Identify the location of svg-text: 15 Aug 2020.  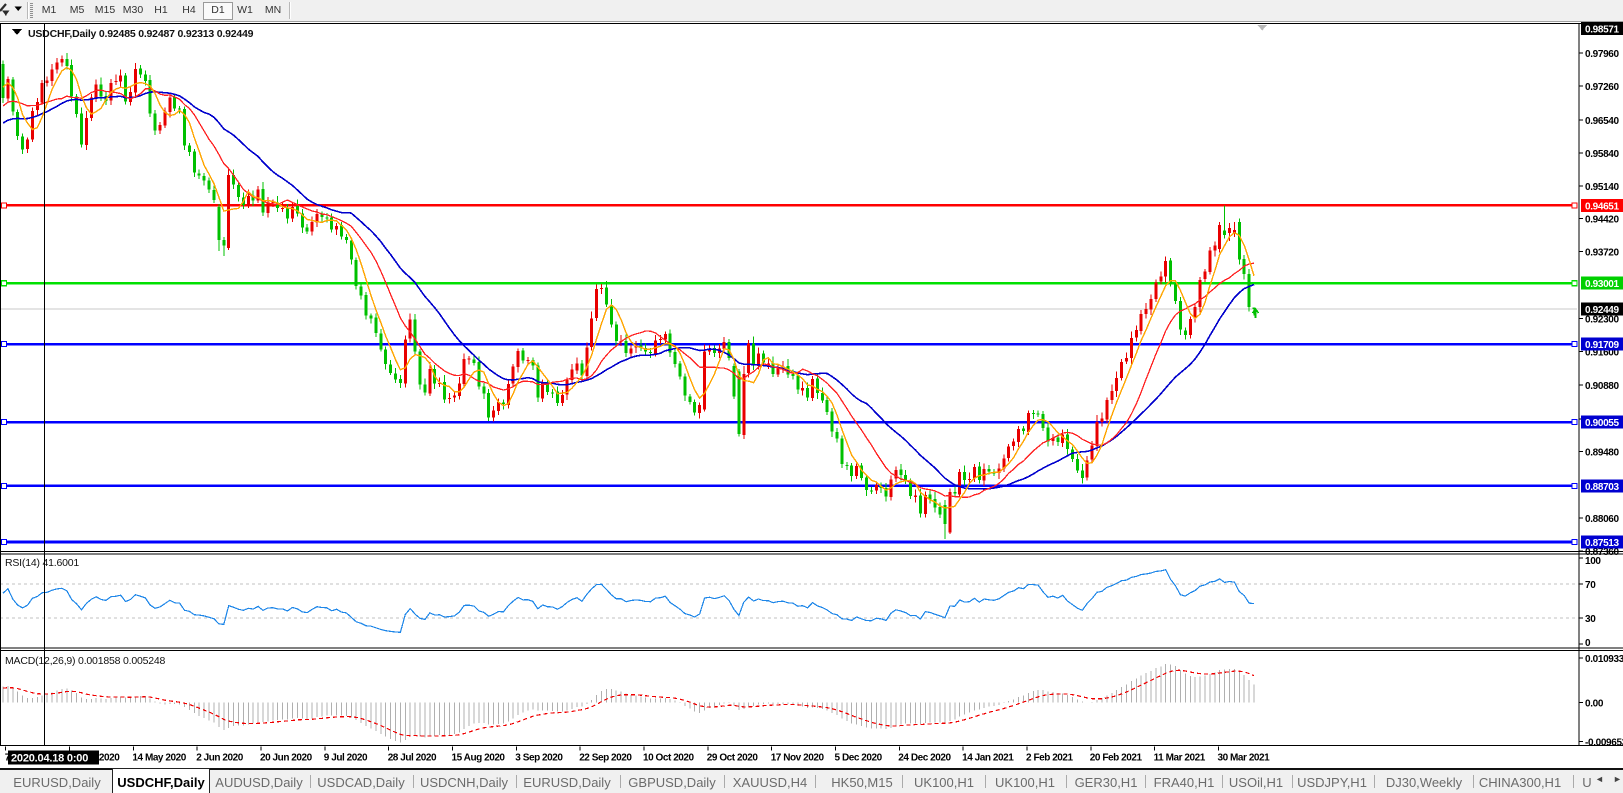
(479, 758).